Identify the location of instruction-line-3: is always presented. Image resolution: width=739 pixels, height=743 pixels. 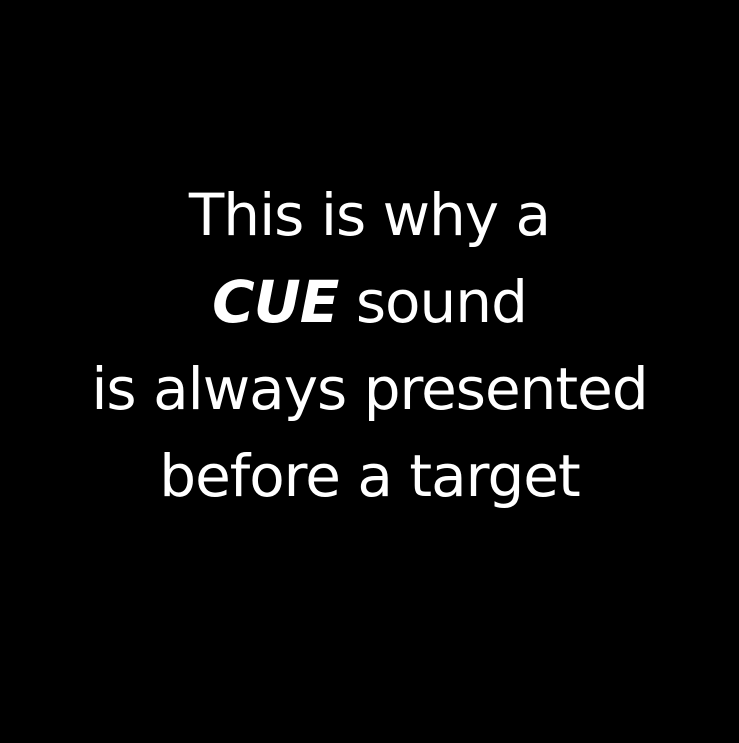
(369, 389).